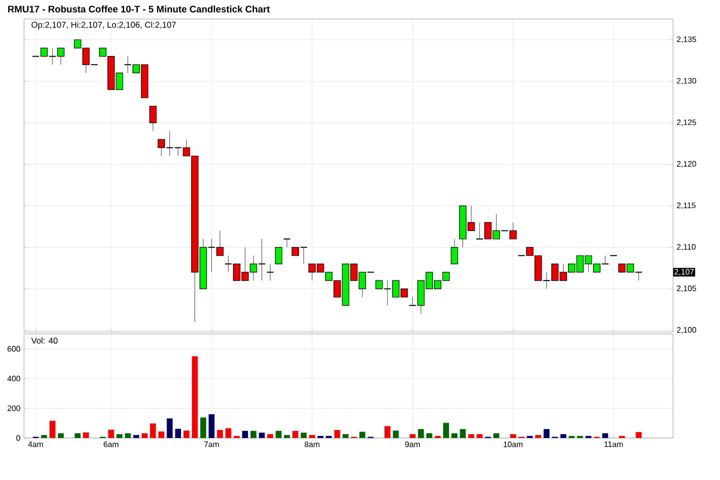 This screenshot has height=480, width=720. I want to click on annotation: Op:2,107, Hi:2,107, Lo:2,106, Cl:2,107, so click(104, 26).